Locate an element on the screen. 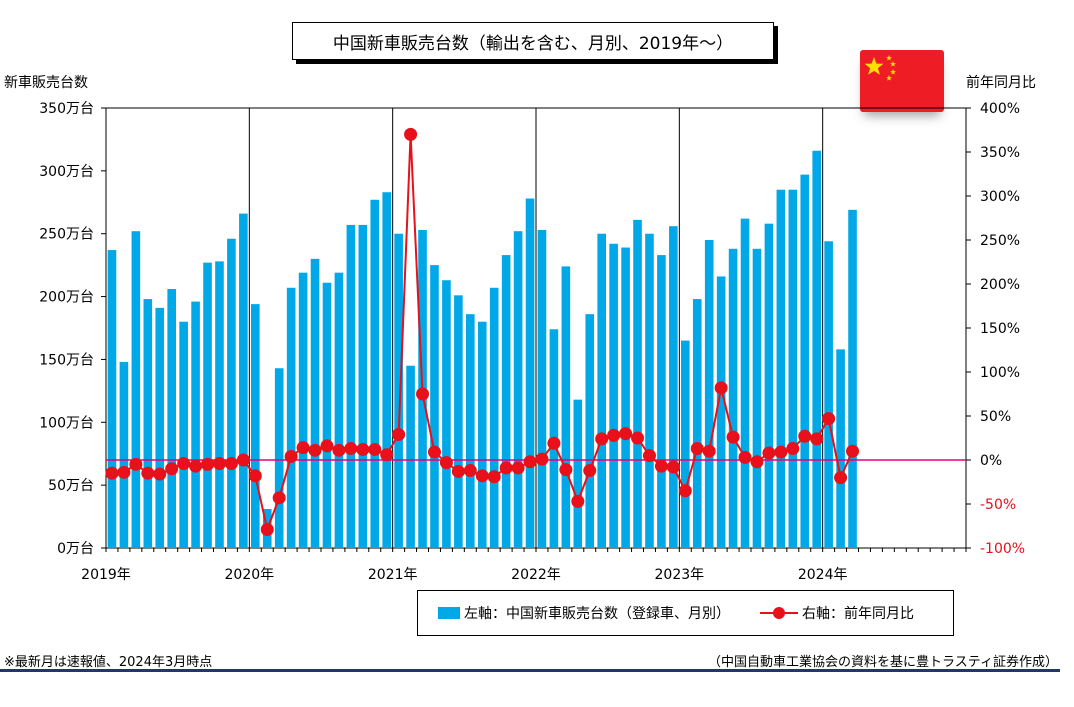  legend-bar-label: 左軸：中国新車販売台数（登録車、月別） is located at coordinates (597, 614).